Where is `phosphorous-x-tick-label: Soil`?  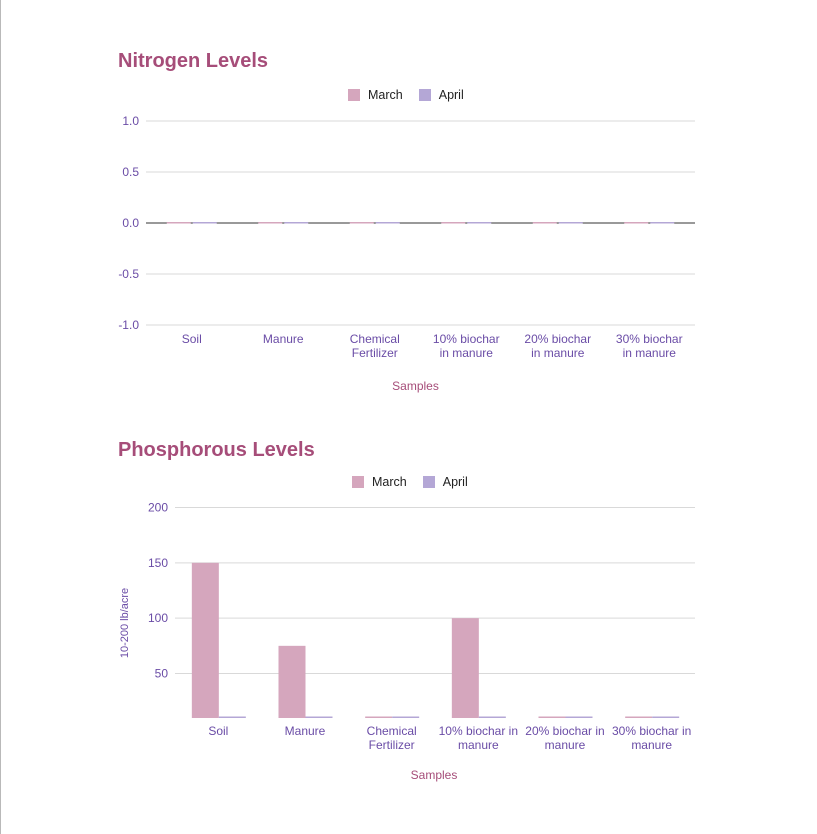
phosphorous-x-tick-label: Soil is located at coordinates (218, 731).